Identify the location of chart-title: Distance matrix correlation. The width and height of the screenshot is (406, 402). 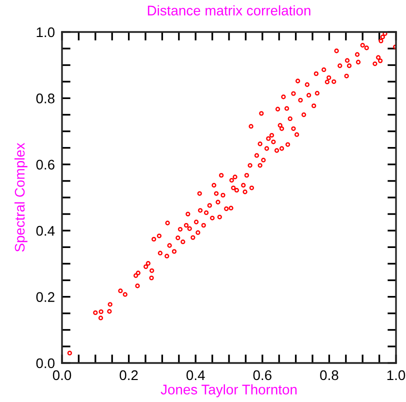
(229, 10).